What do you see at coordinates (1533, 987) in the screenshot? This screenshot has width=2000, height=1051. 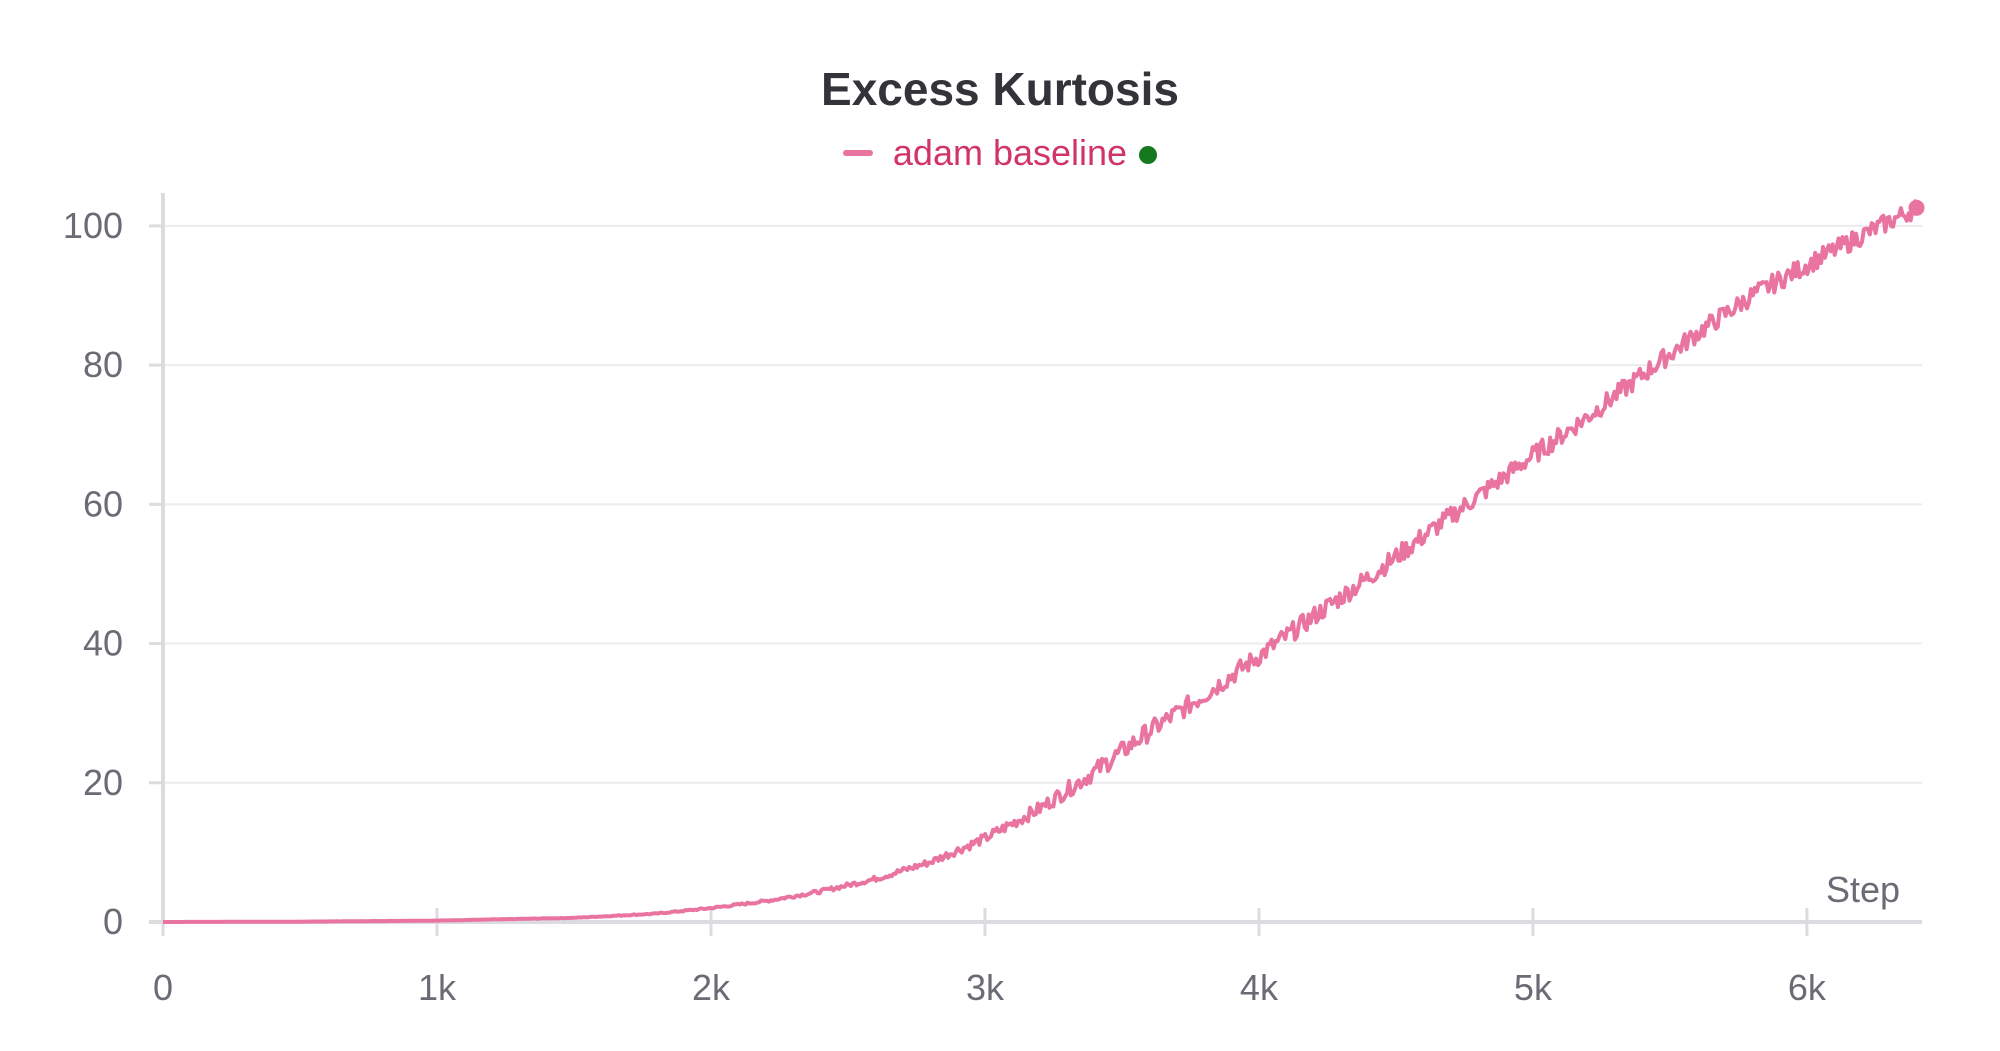 I see `x-tick-label: 5k` at bounding box center [1533, 987].